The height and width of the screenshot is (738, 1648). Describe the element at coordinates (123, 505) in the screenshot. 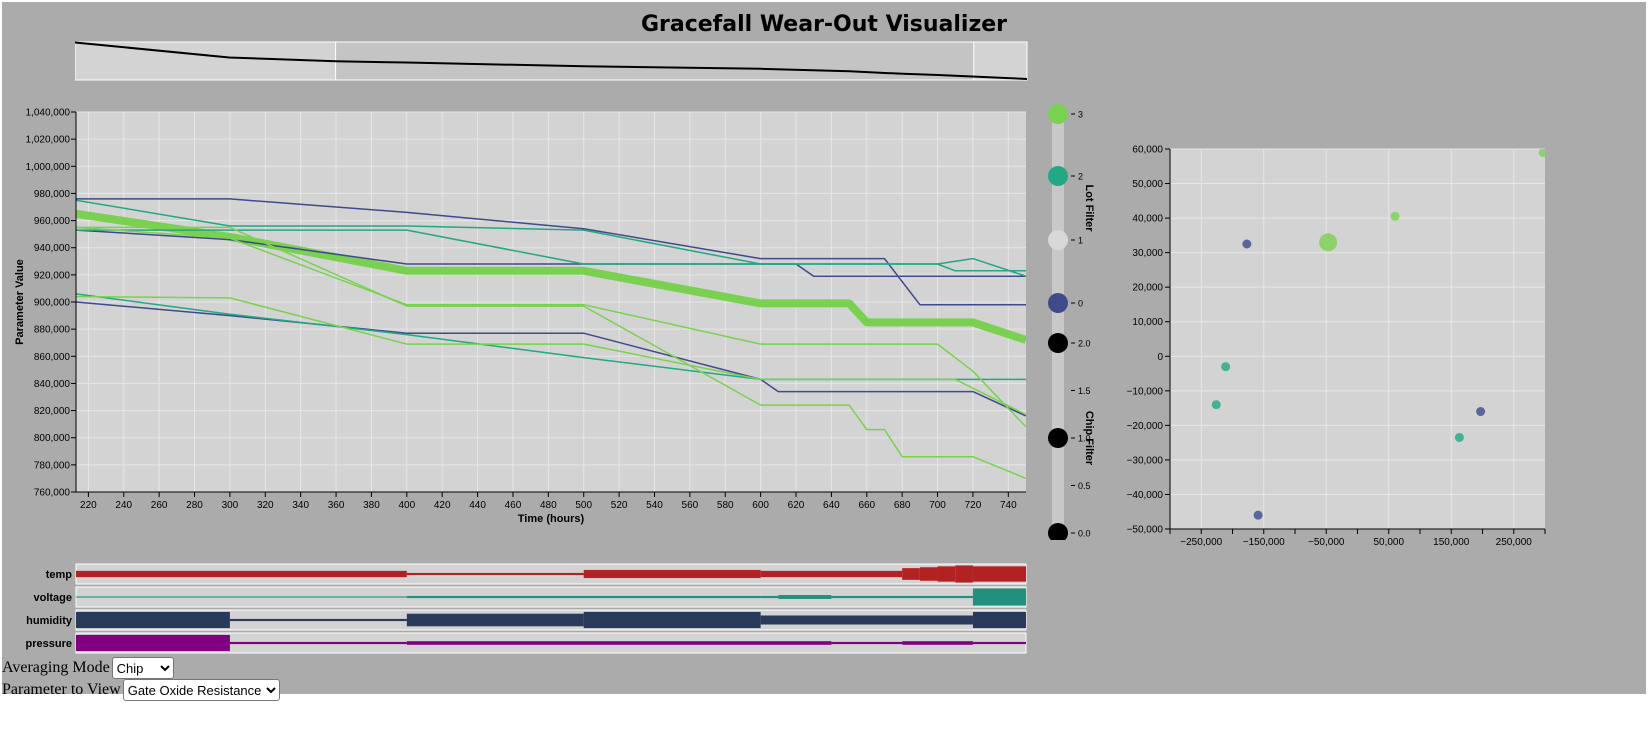

I see `x-tick-label: 240` at that location.